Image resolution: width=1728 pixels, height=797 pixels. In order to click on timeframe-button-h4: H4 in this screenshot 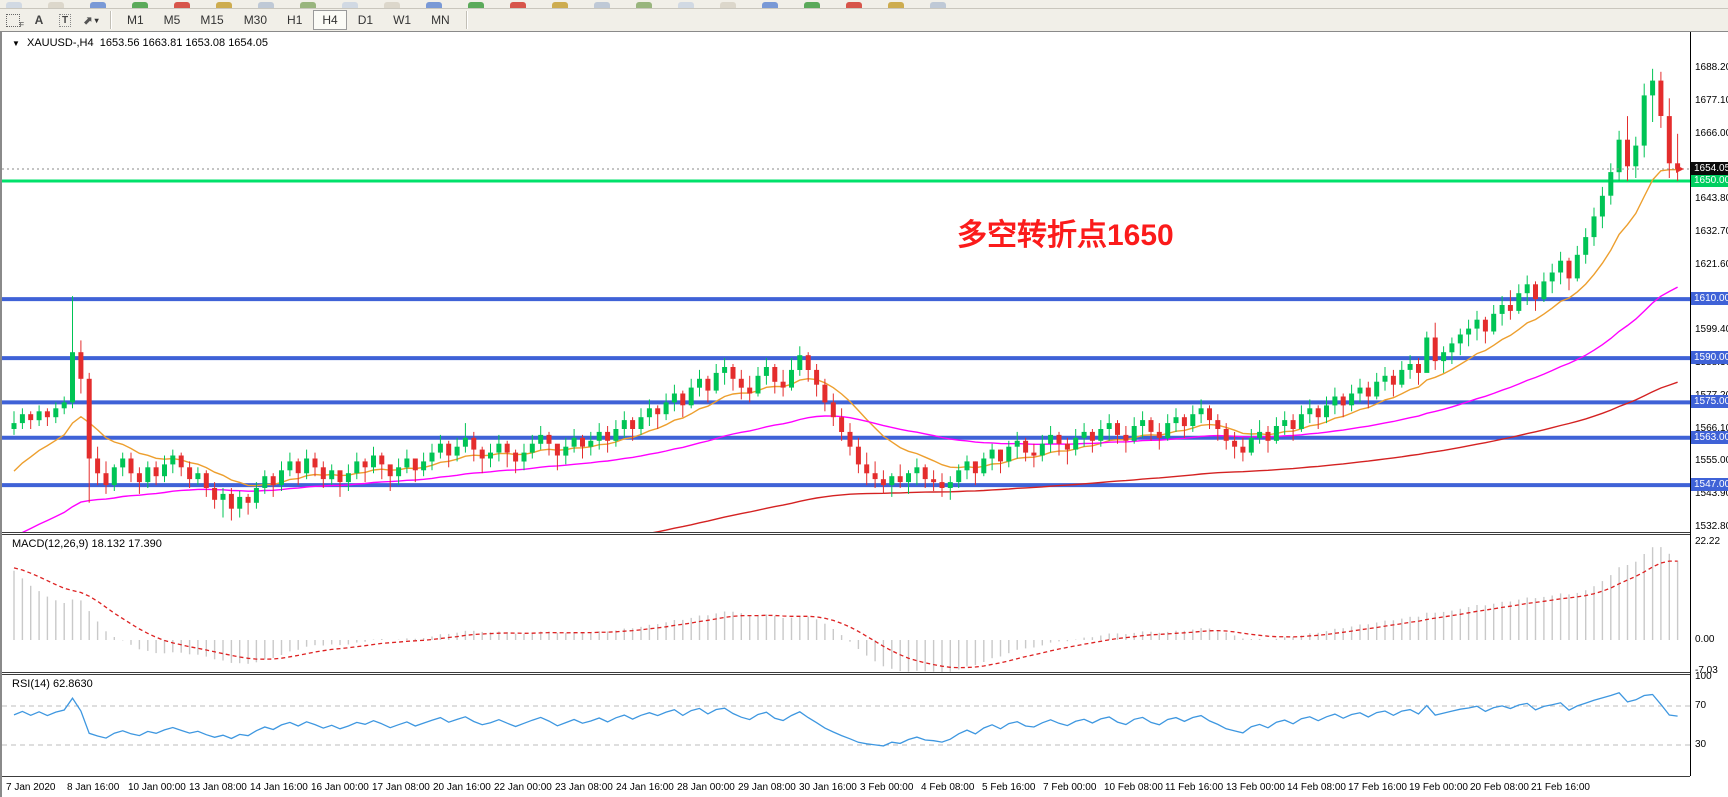, I will do `click(330, 20)`.